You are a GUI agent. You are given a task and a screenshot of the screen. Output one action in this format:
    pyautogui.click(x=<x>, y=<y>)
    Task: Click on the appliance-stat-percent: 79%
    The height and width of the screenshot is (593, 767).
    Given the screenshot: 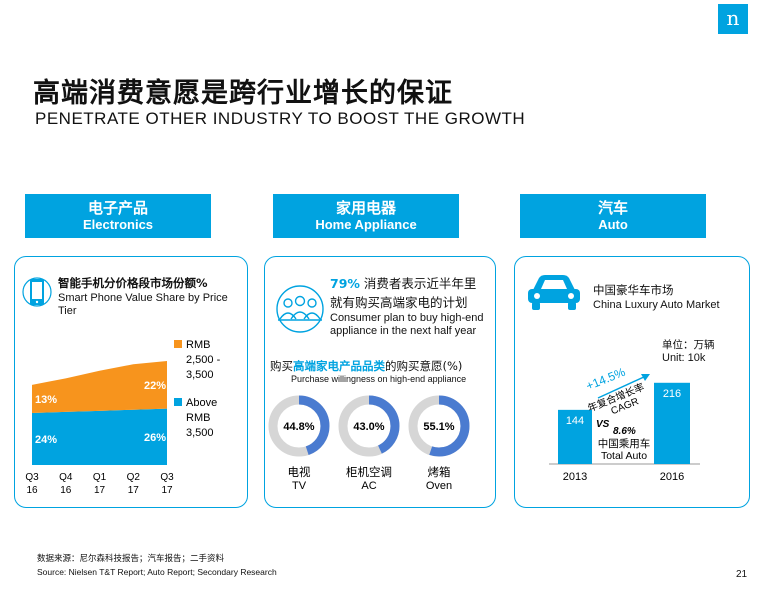 What is the action you would take?
    pyautogui.click(x=345, y=283)
    